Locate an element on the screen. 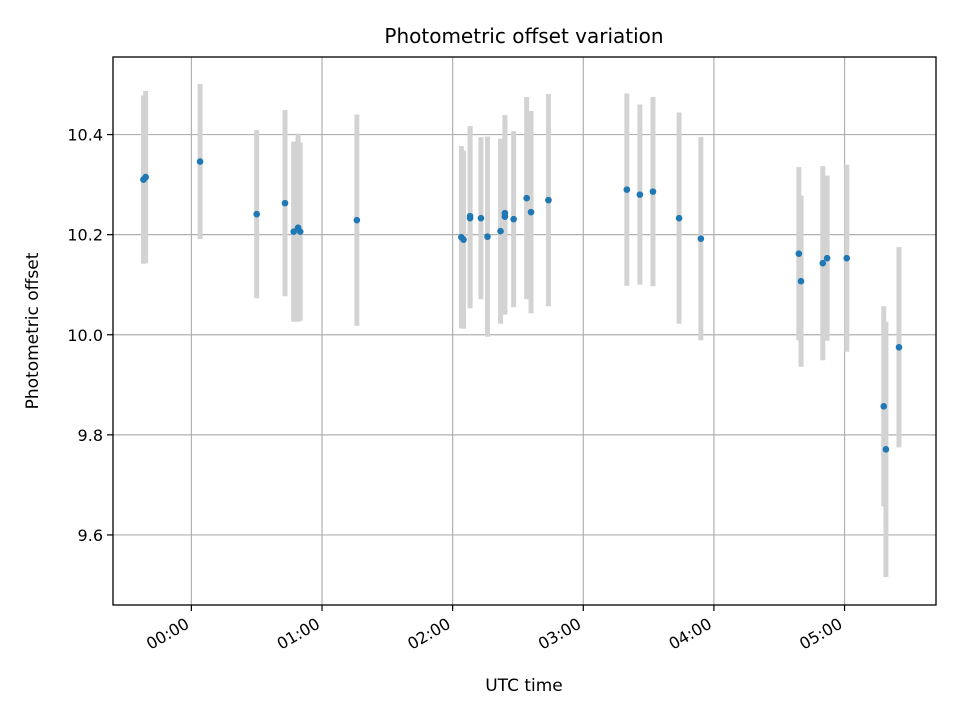 Image resolution: width=960 pixels, height=720 pixels. y-tick-label: 9.8 is located at coordinates (90, 435).